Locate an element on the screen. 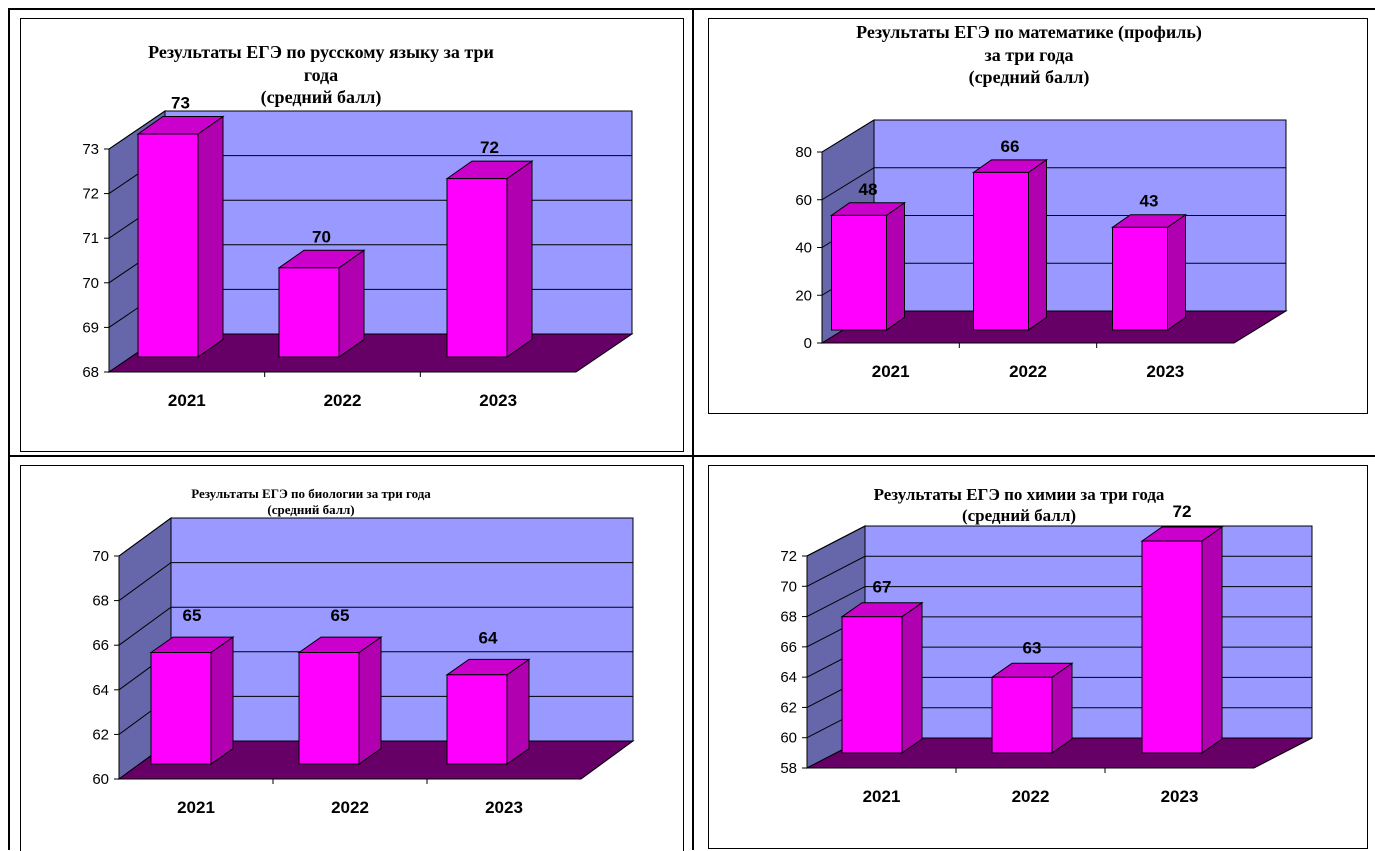 This screenshot has width=1375, height=851. data-label: 48 is located at coordinates (868, 189).